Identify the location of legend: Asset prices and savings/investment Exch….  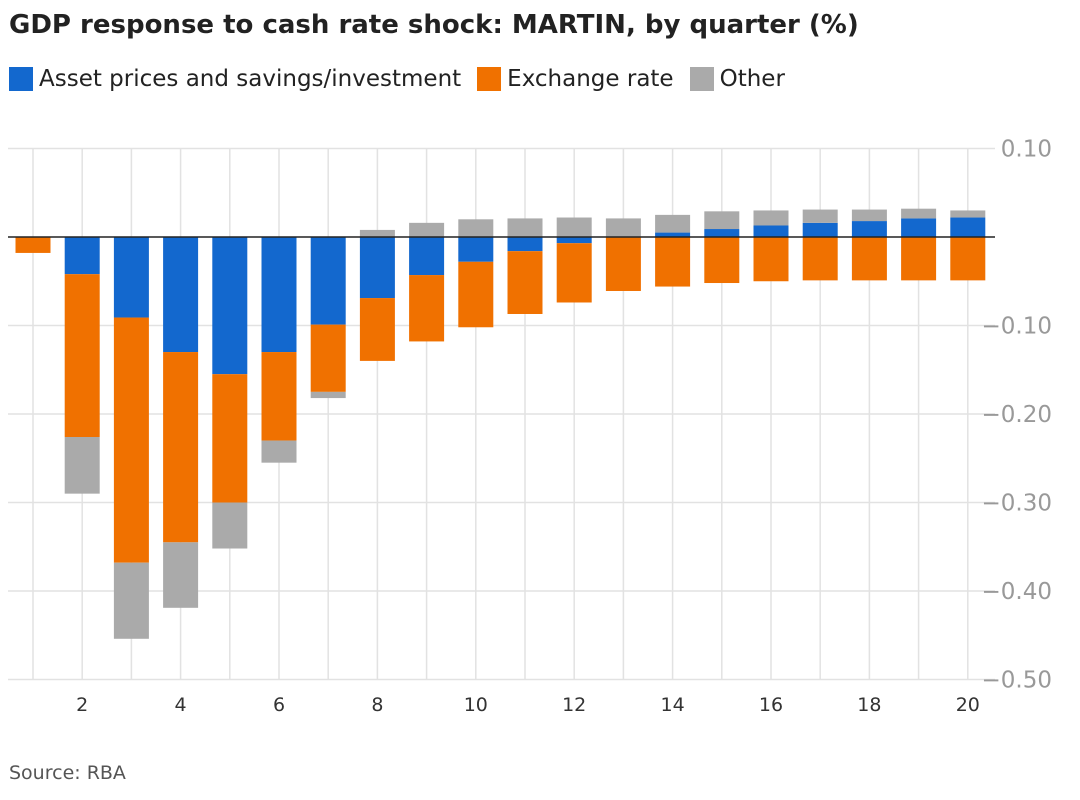
(405, 79).